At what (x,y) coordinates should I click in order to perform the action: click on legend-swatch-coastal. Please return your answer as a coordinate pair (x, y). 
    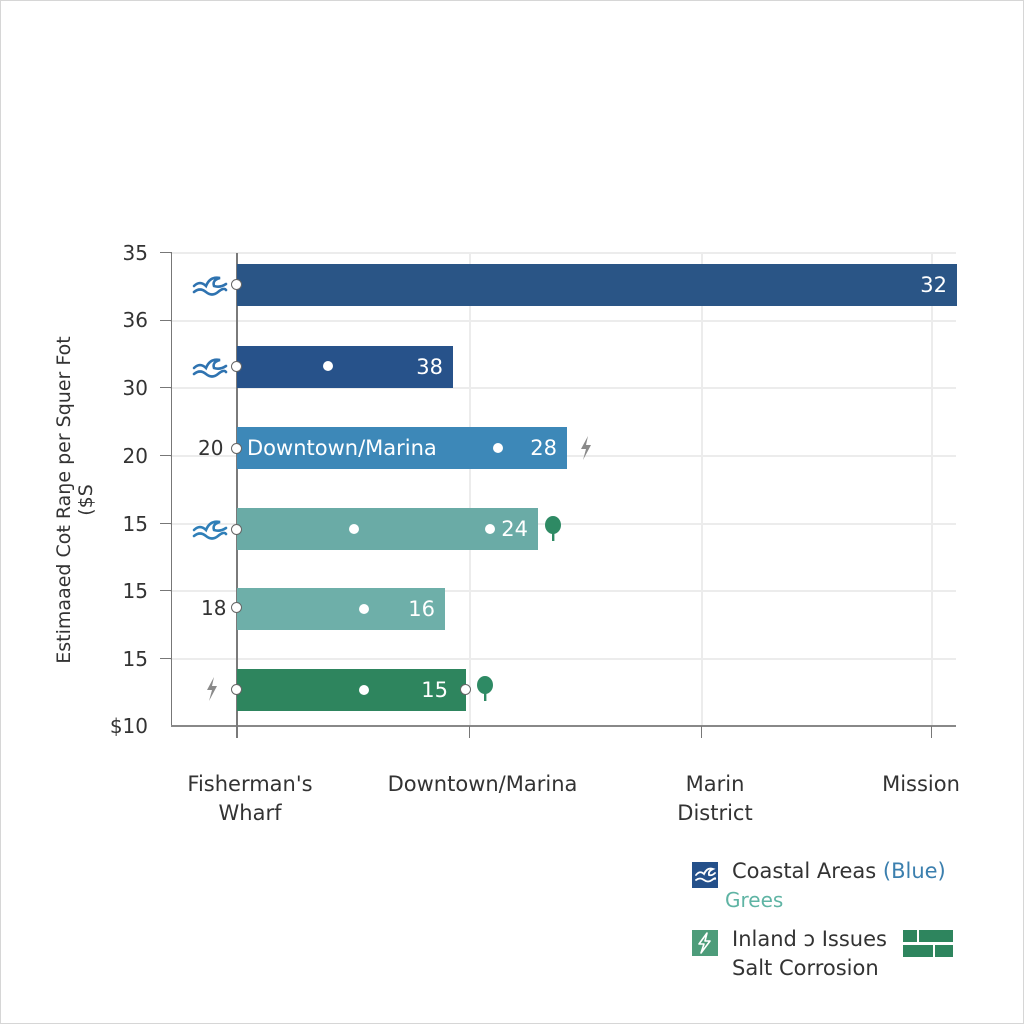
    Looking at the image, I should click on (705, 875).